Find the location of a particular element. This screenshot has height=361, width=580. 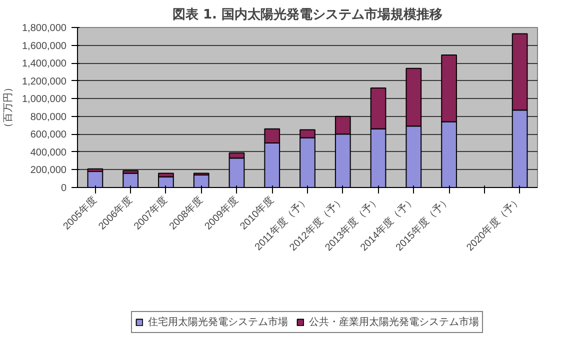

y-tick-label: 200,000 is located at coordinates (48, 170).